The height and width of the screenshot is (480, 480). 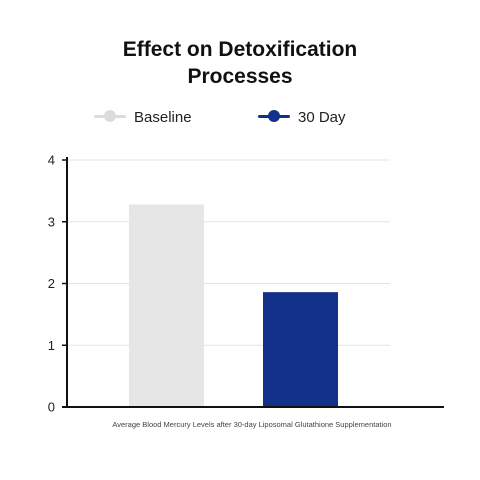 What do you see at coordinates (51, 345) in the screenshot?
I see `y-tick-label-1: 1` at bounding box center [51, 345].